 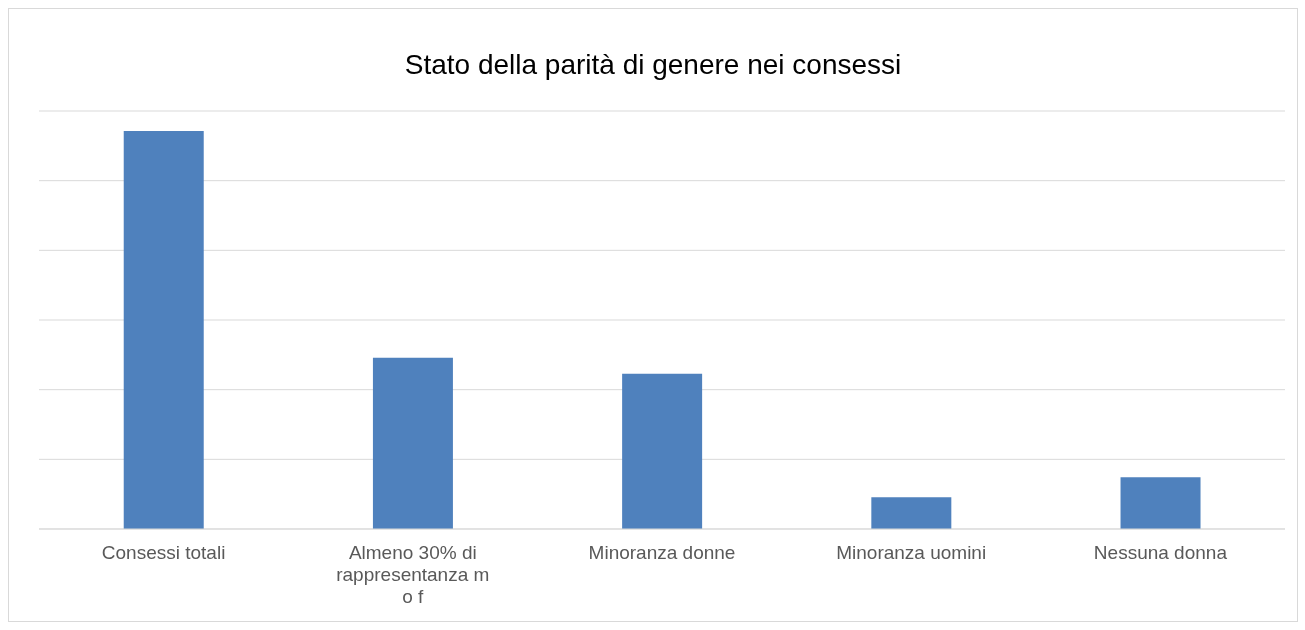 What do you see at coordinates (1160, 552) in the screenshot?
I see `x-tick-label: Nessuna donna` at bounding box center [1160, 552].